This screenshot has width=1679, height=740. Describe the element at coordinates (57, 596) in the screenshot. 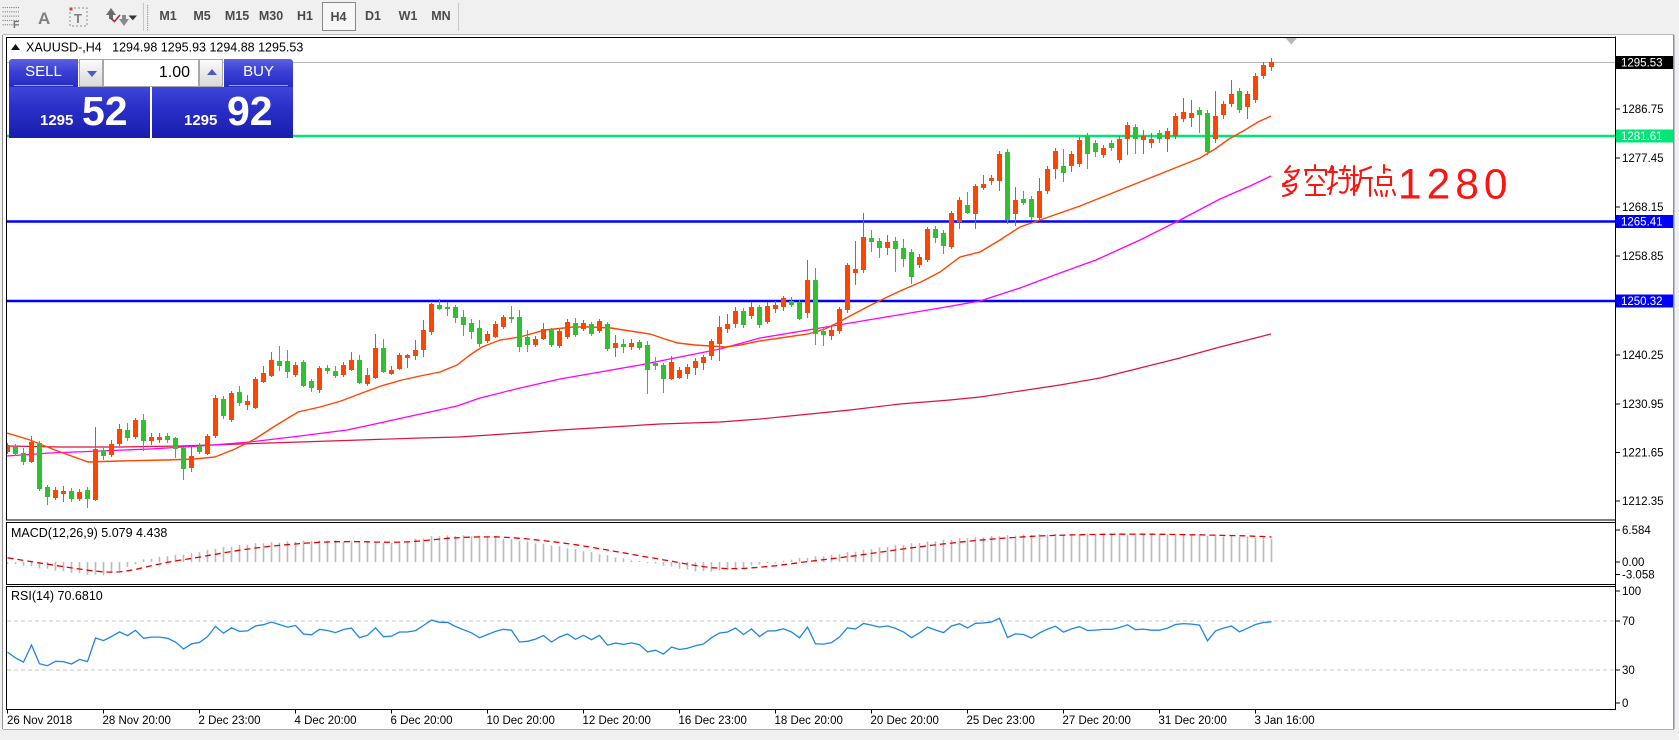

I see `svg-text: RSI(14) 70.6810` at that location.